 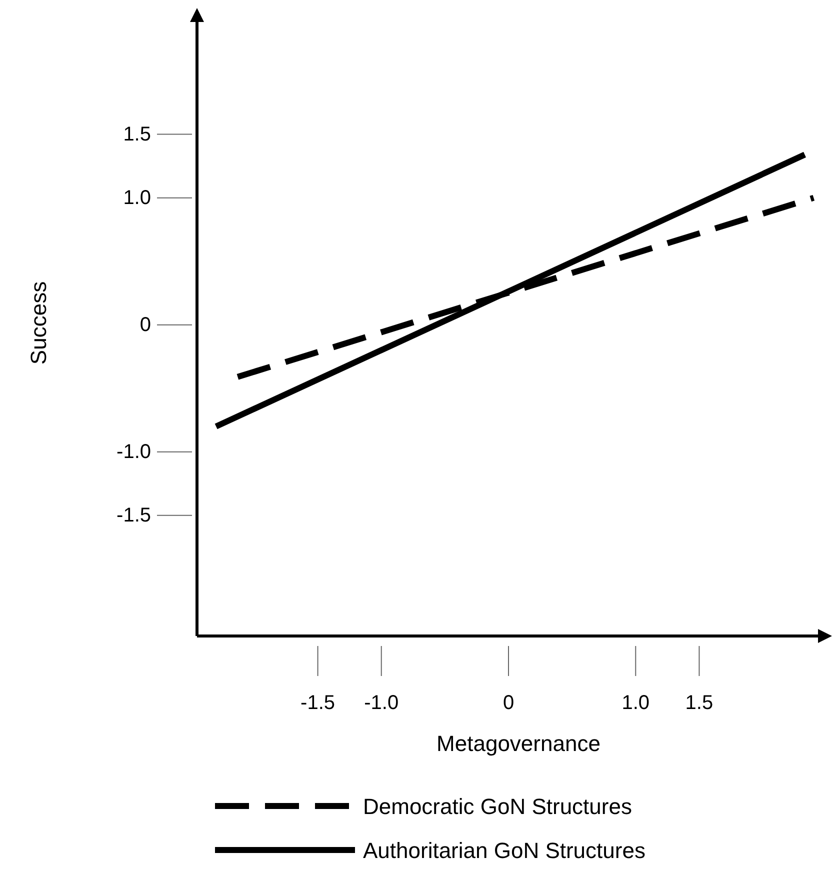 I want to click on y-tick-label: -1.5, so click(x=133, y=515).